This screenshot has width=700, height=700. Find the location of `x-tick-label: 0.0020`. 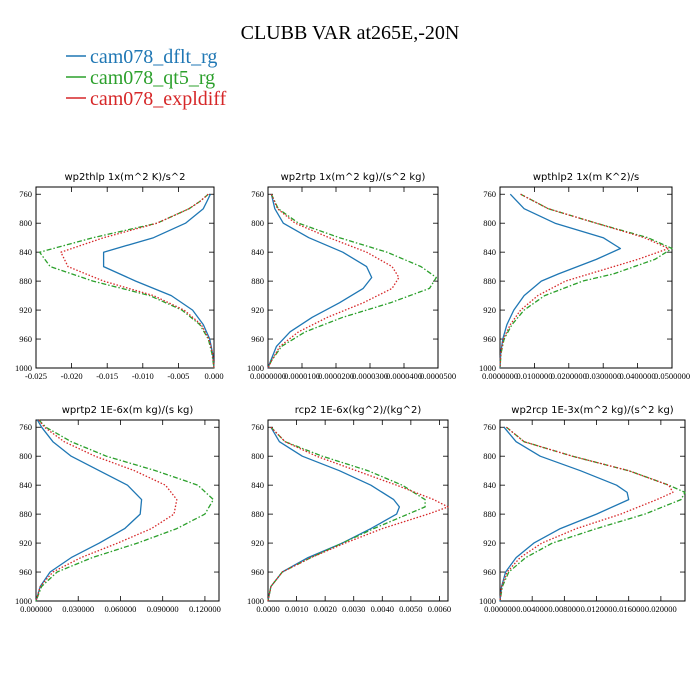

x-tick-label: 0.0020 is located at coordinates (324, 609).